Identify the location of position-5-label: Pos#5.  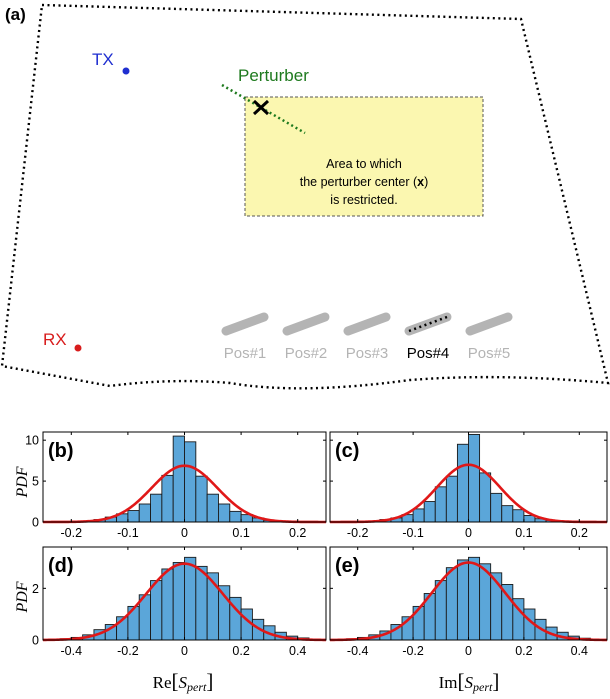
(489, 353).